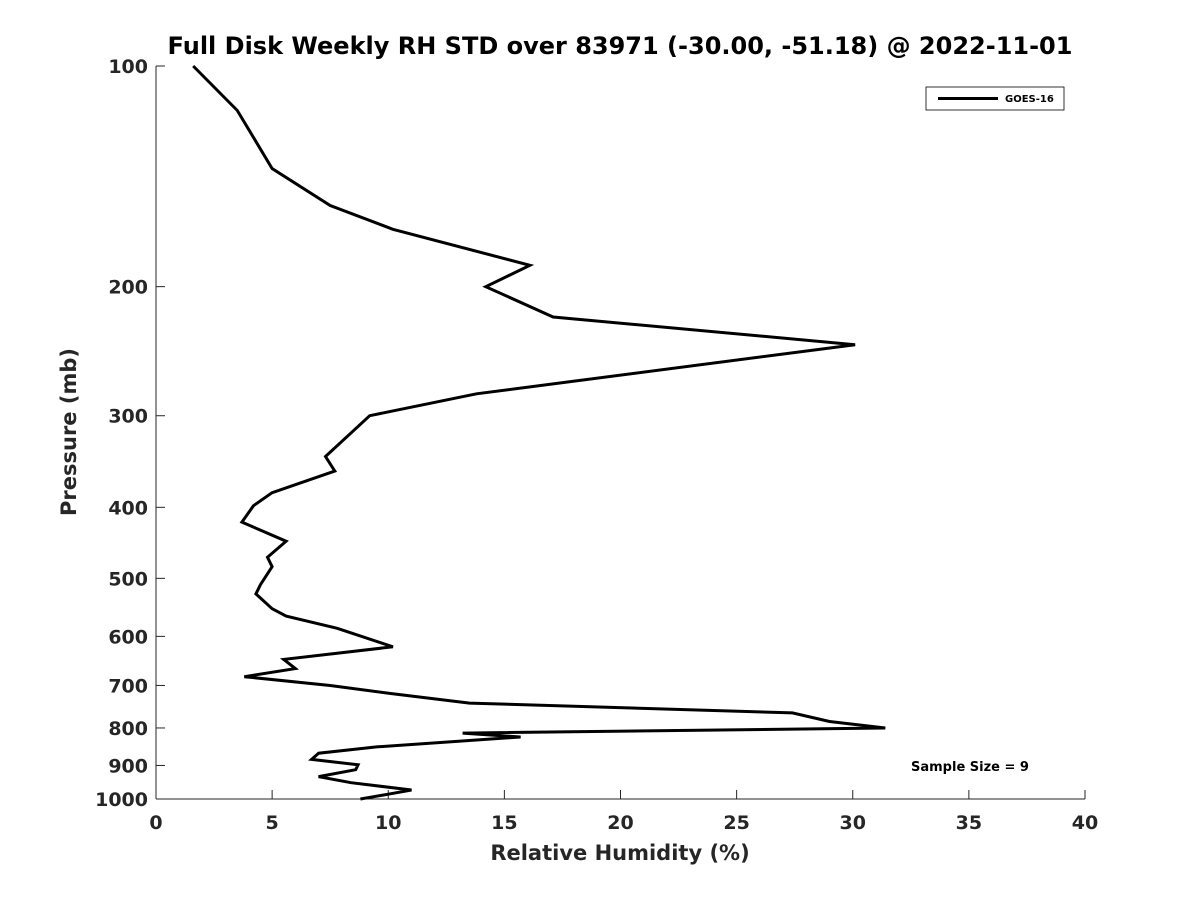  I want to click on y-tick-label: 900, so click(128, 766).